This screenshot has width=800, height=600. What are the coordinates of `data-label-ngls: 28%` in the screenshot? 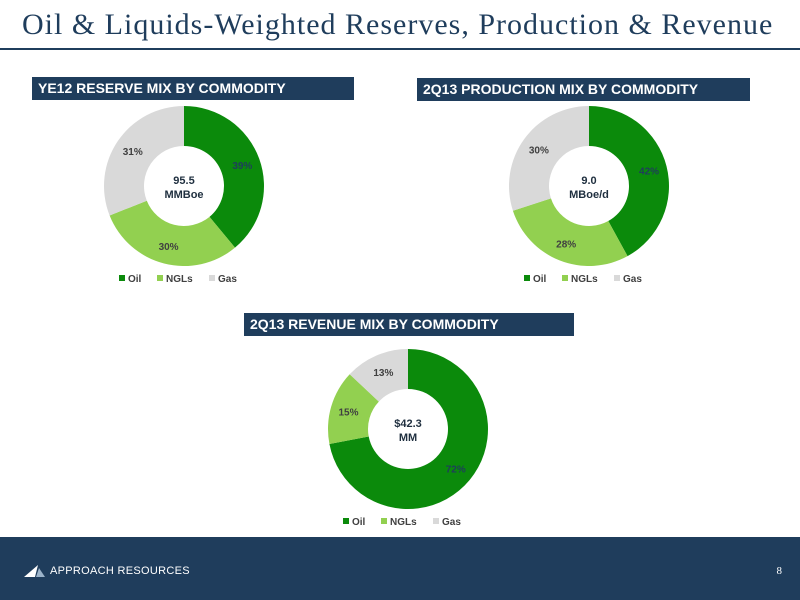 It's located at (566, 245).